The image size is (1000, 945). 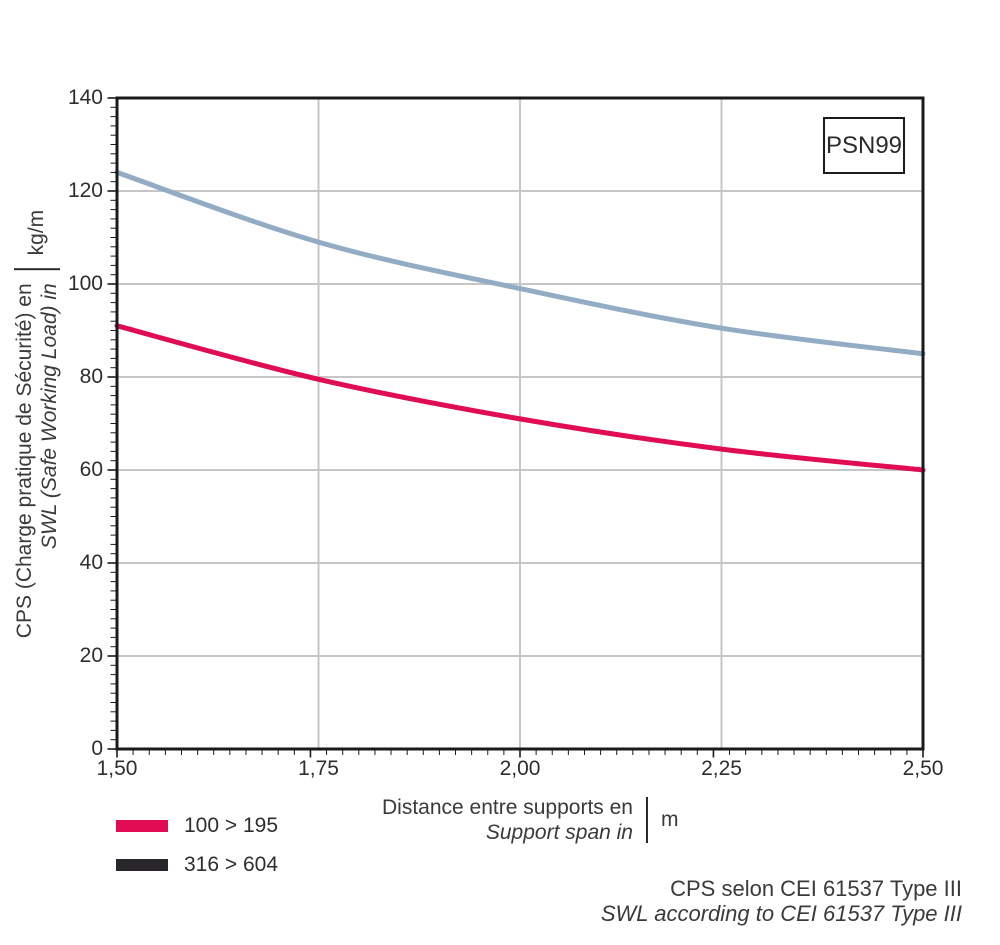 What do you see at coordinates (559, 832) in the screenshot?
I see `x-axis-label-en: Support span in` at bounding box center [559, 832].